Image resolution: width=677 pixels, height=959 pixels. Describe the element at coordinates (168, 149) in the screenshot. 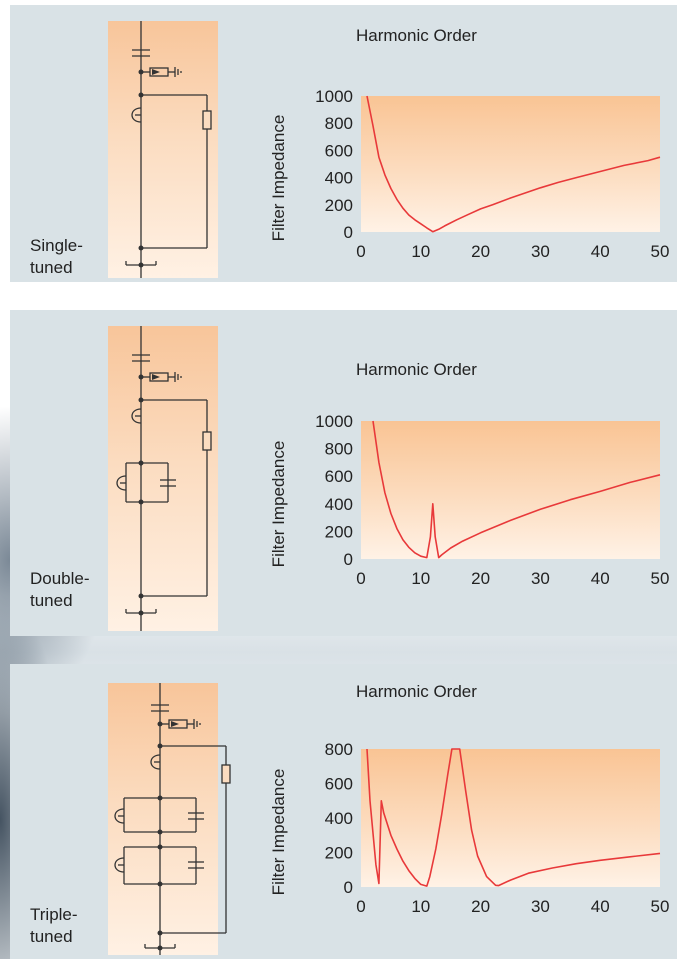

I see `single-tuned-circuit-diagram` at that location.